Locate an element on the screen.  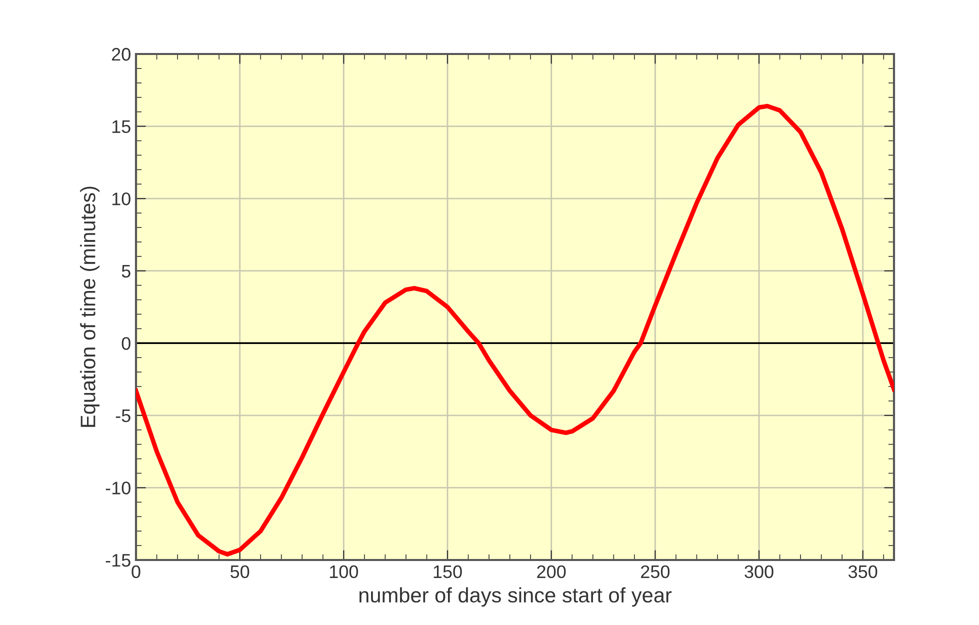
x-tick-label: 150 is located at coordinates (448, 571).